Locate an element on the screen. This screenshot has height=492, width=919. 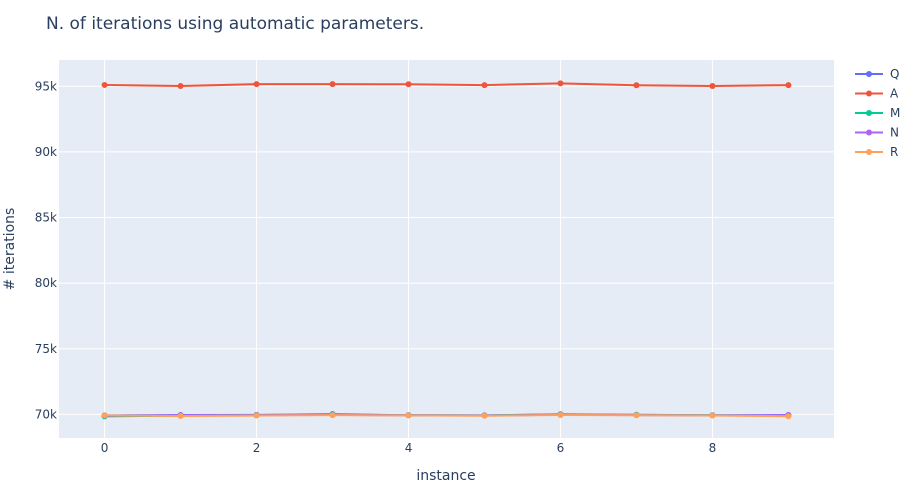
legend-label: N is located at coordinates (894, 133).